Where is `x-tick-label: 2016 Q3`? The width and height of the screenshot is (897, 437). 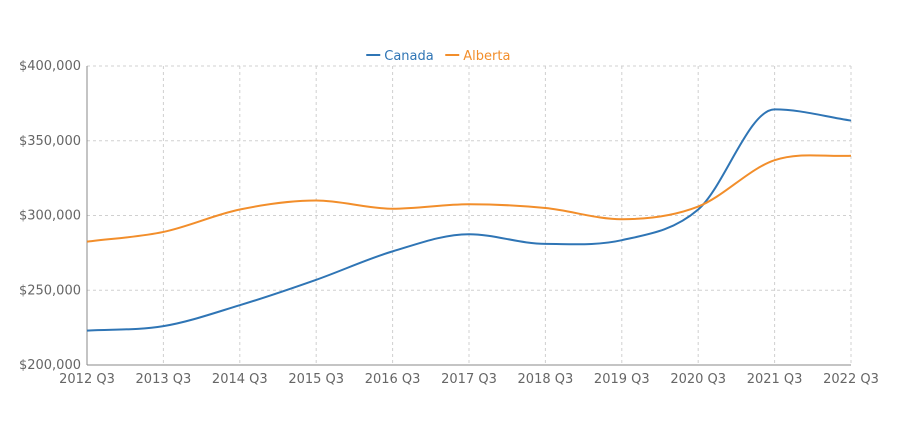 x-tick-label: 2016 Q3 is located at coordinates (393, 379).